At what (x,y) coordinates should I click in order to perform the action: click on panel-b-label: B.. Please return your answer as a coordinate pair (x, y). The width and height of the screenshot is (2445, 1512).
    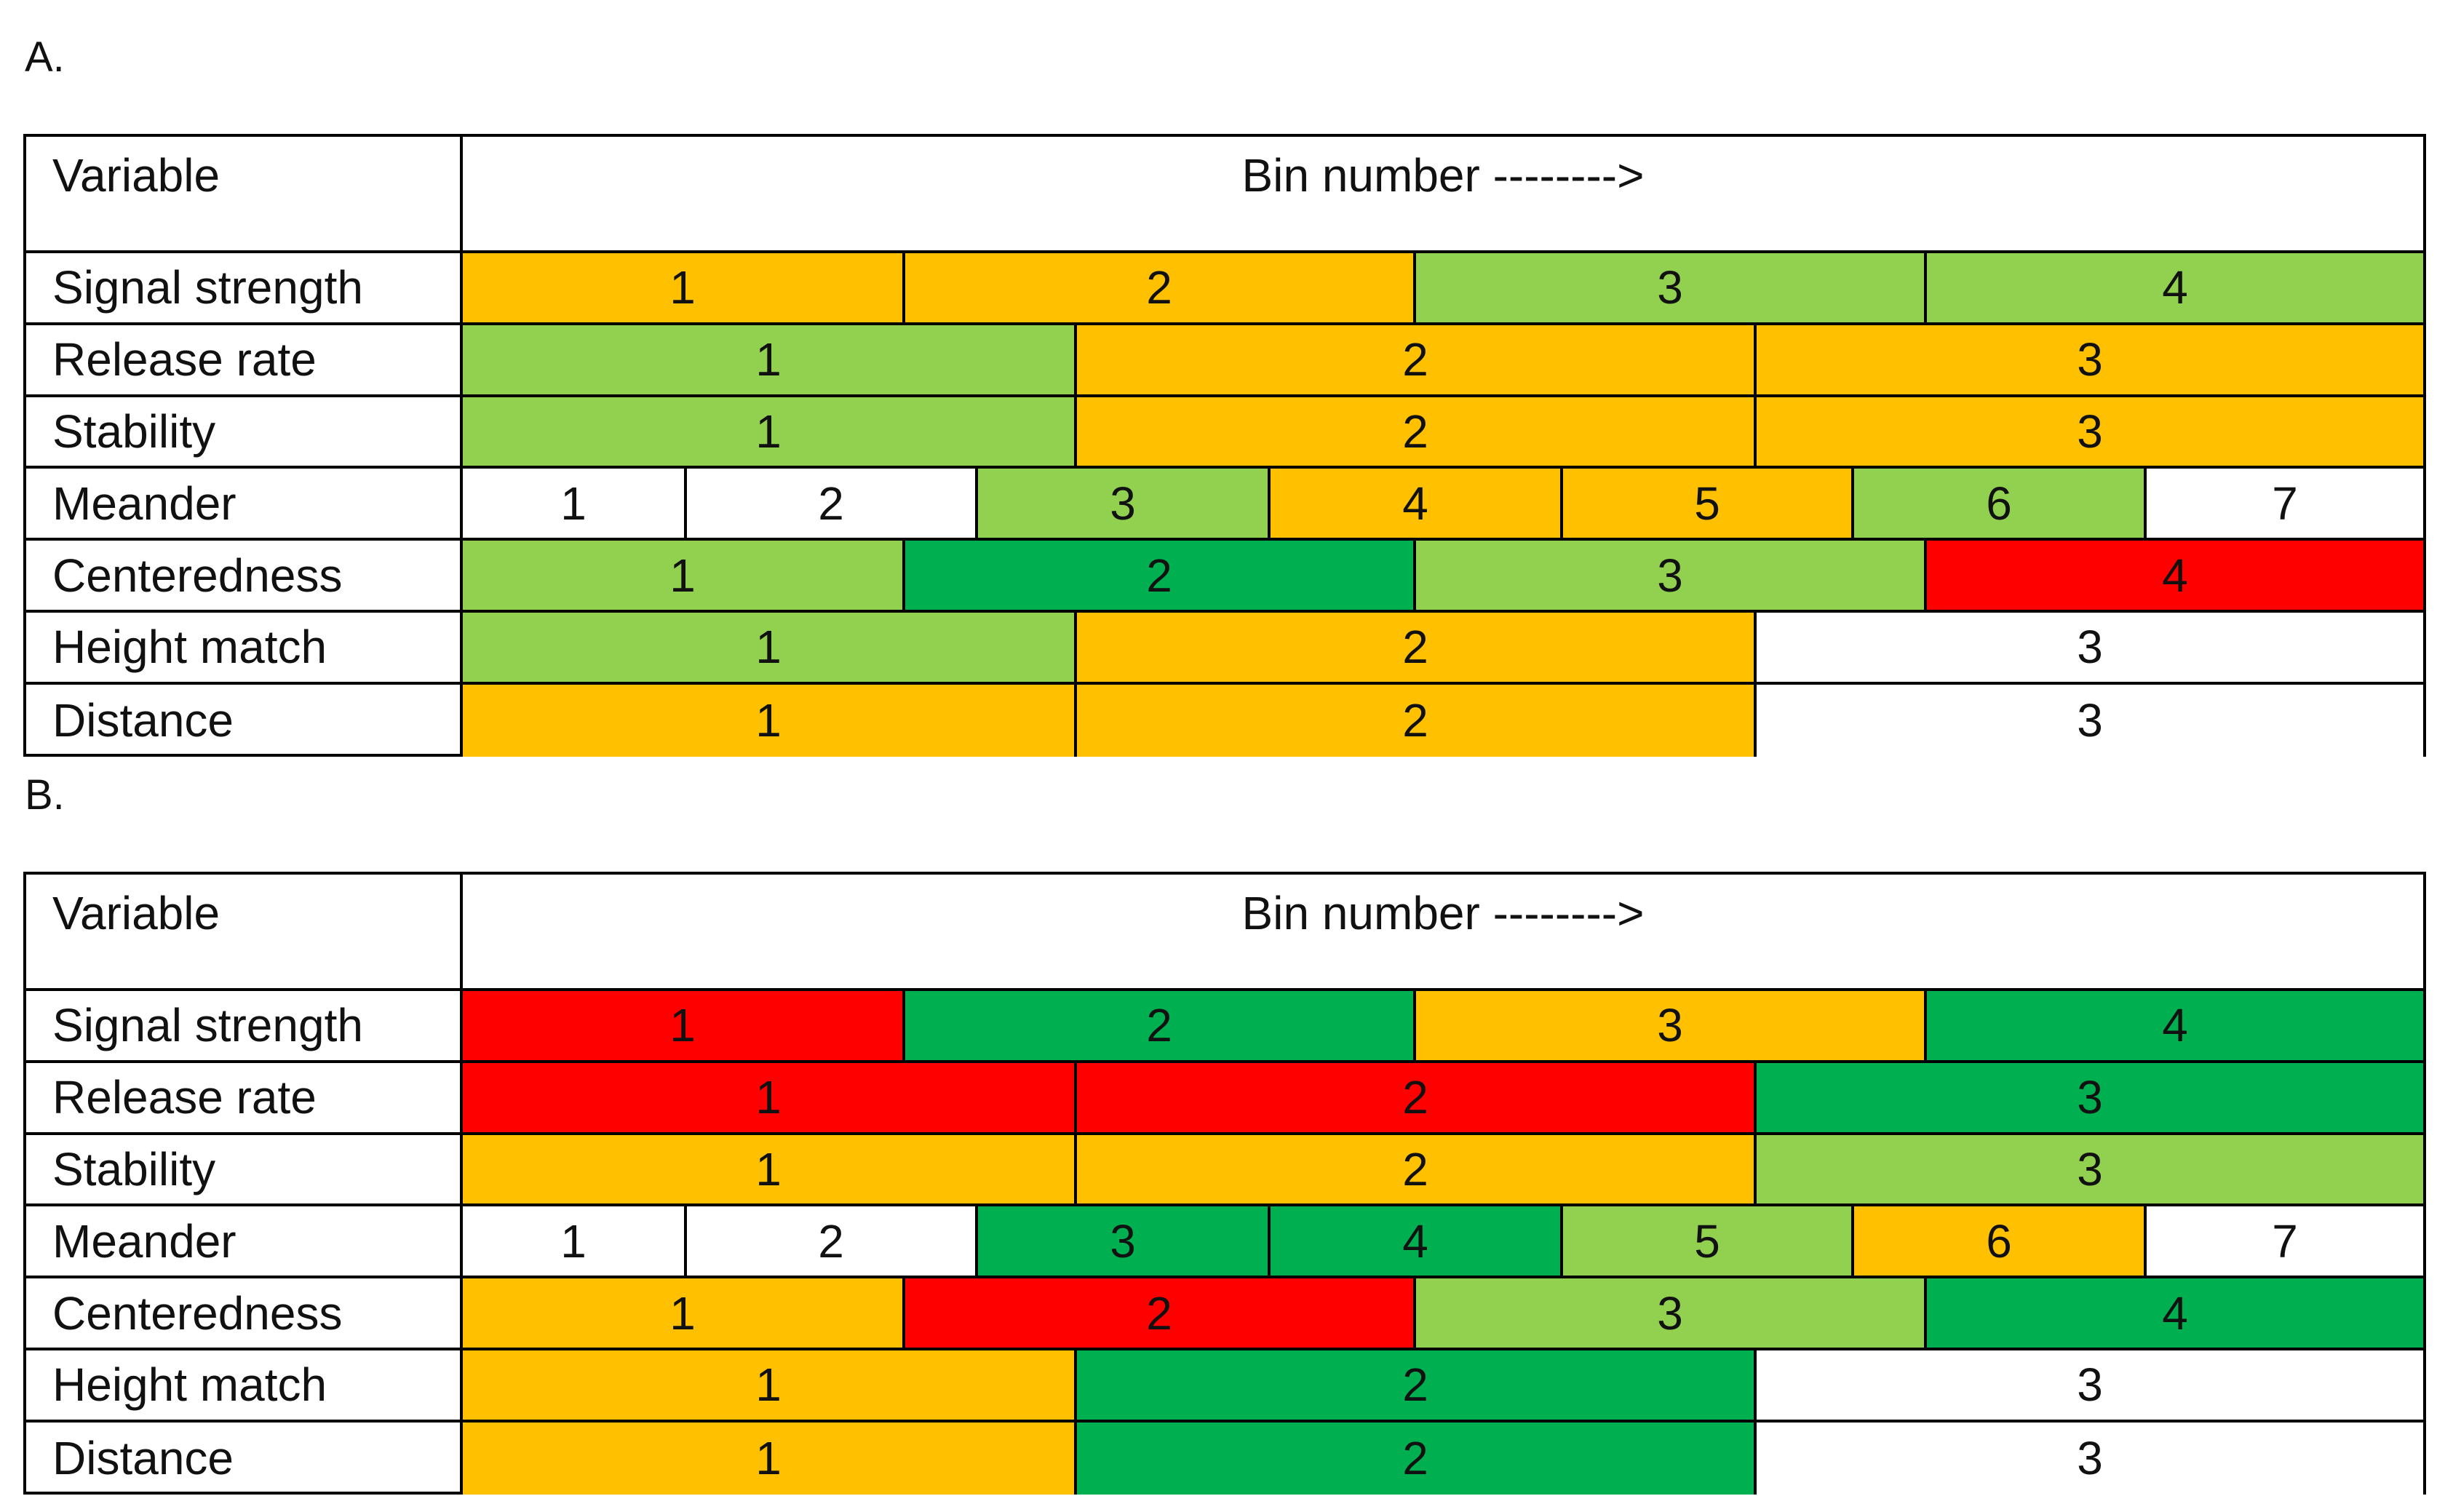
    Looking at the image, I should click on (45, 795).